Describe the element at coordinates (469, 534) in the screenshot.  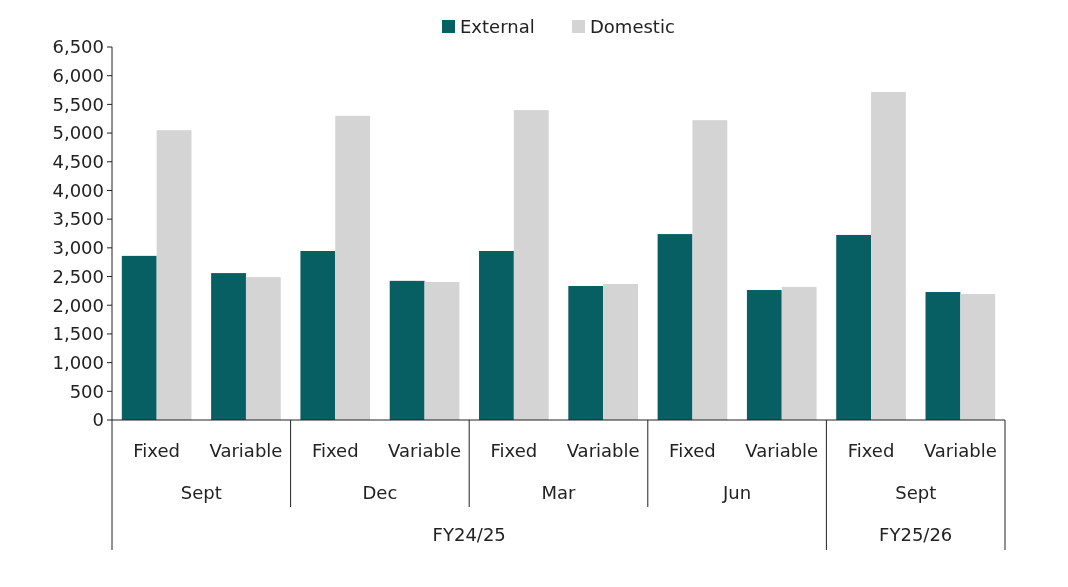
I see `text: FY24/25` at that location.